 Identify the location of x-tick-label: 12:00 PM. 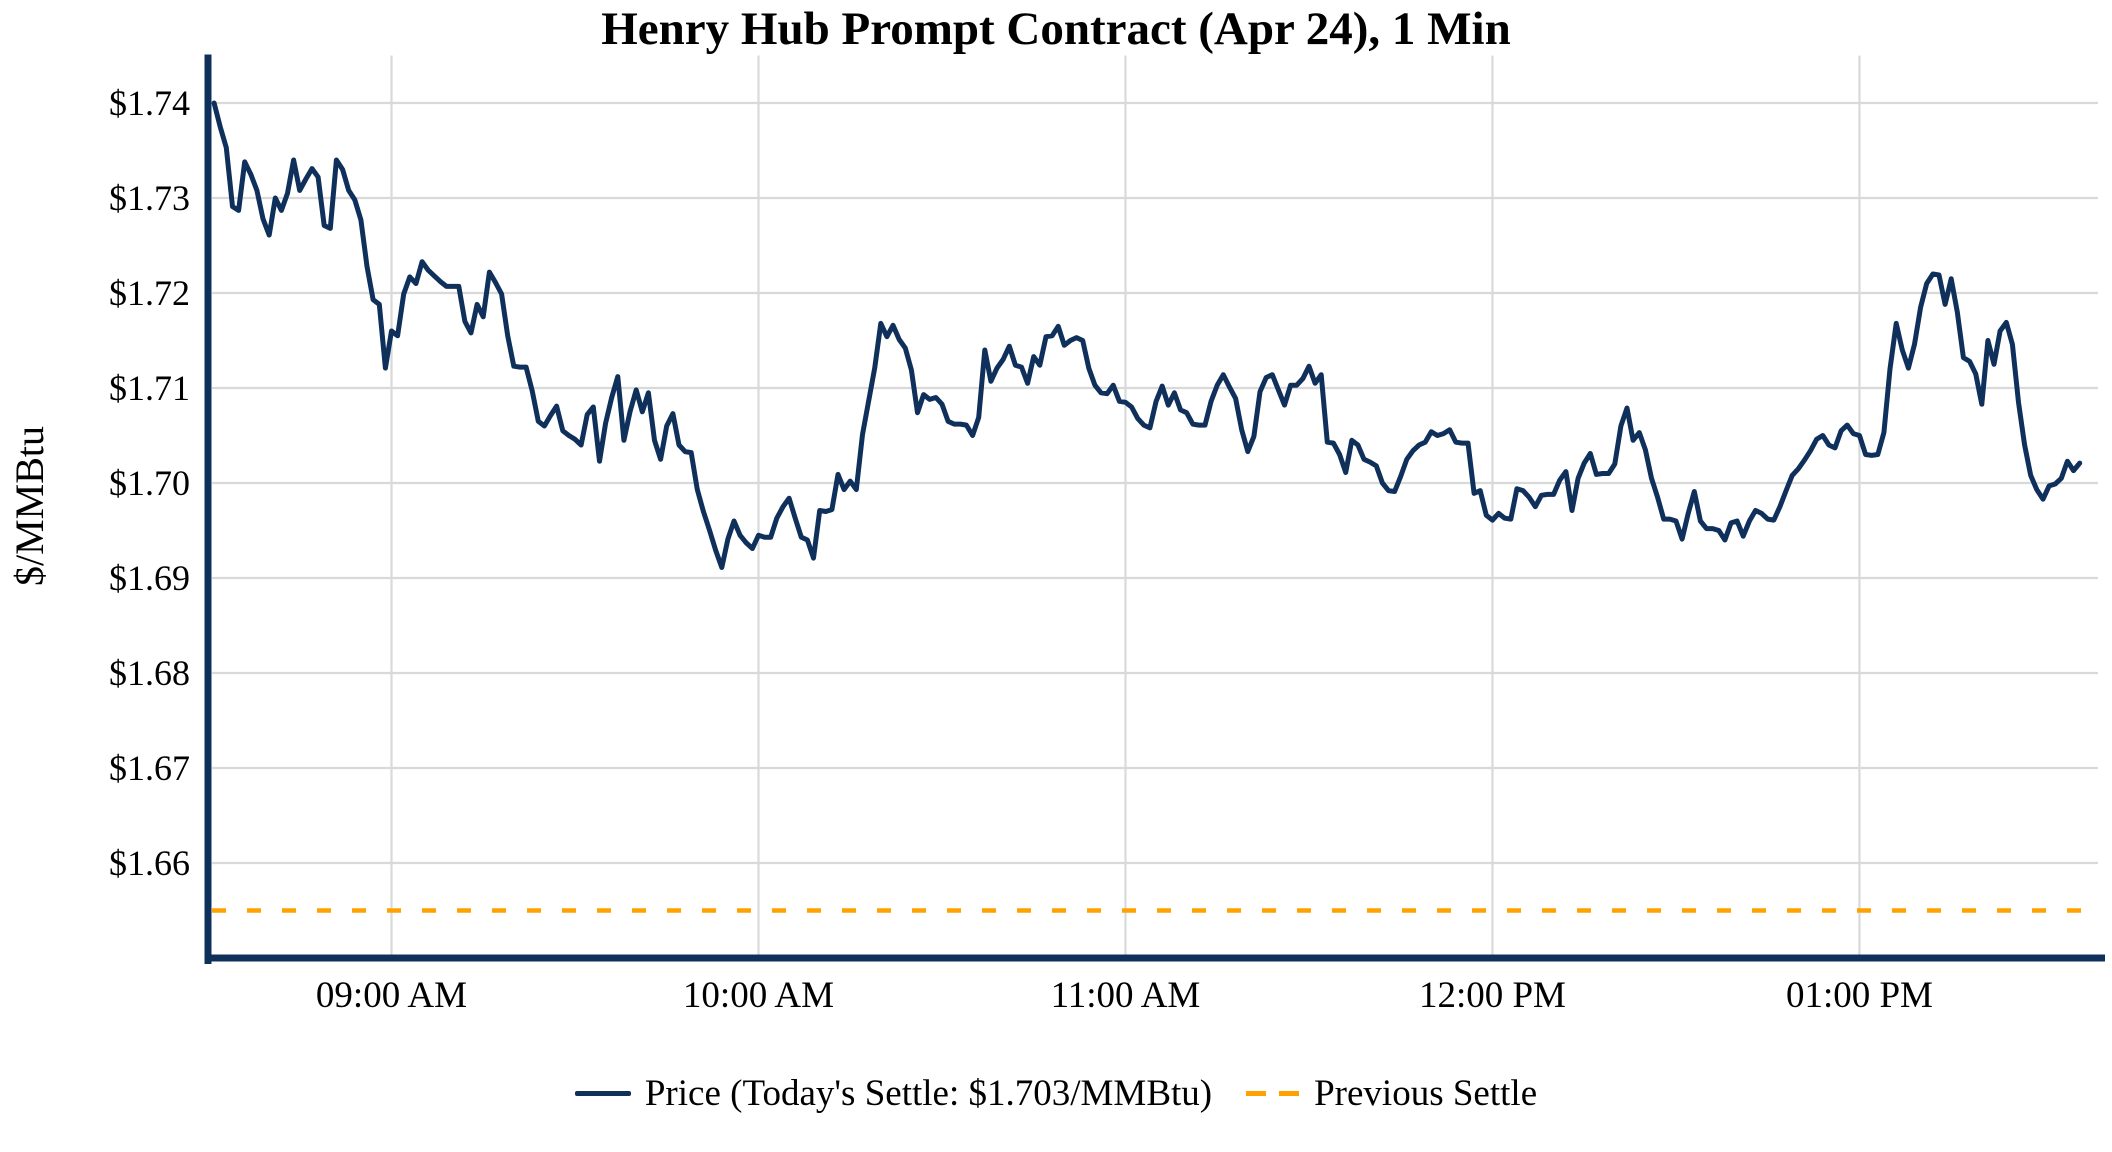
(1492, 995).